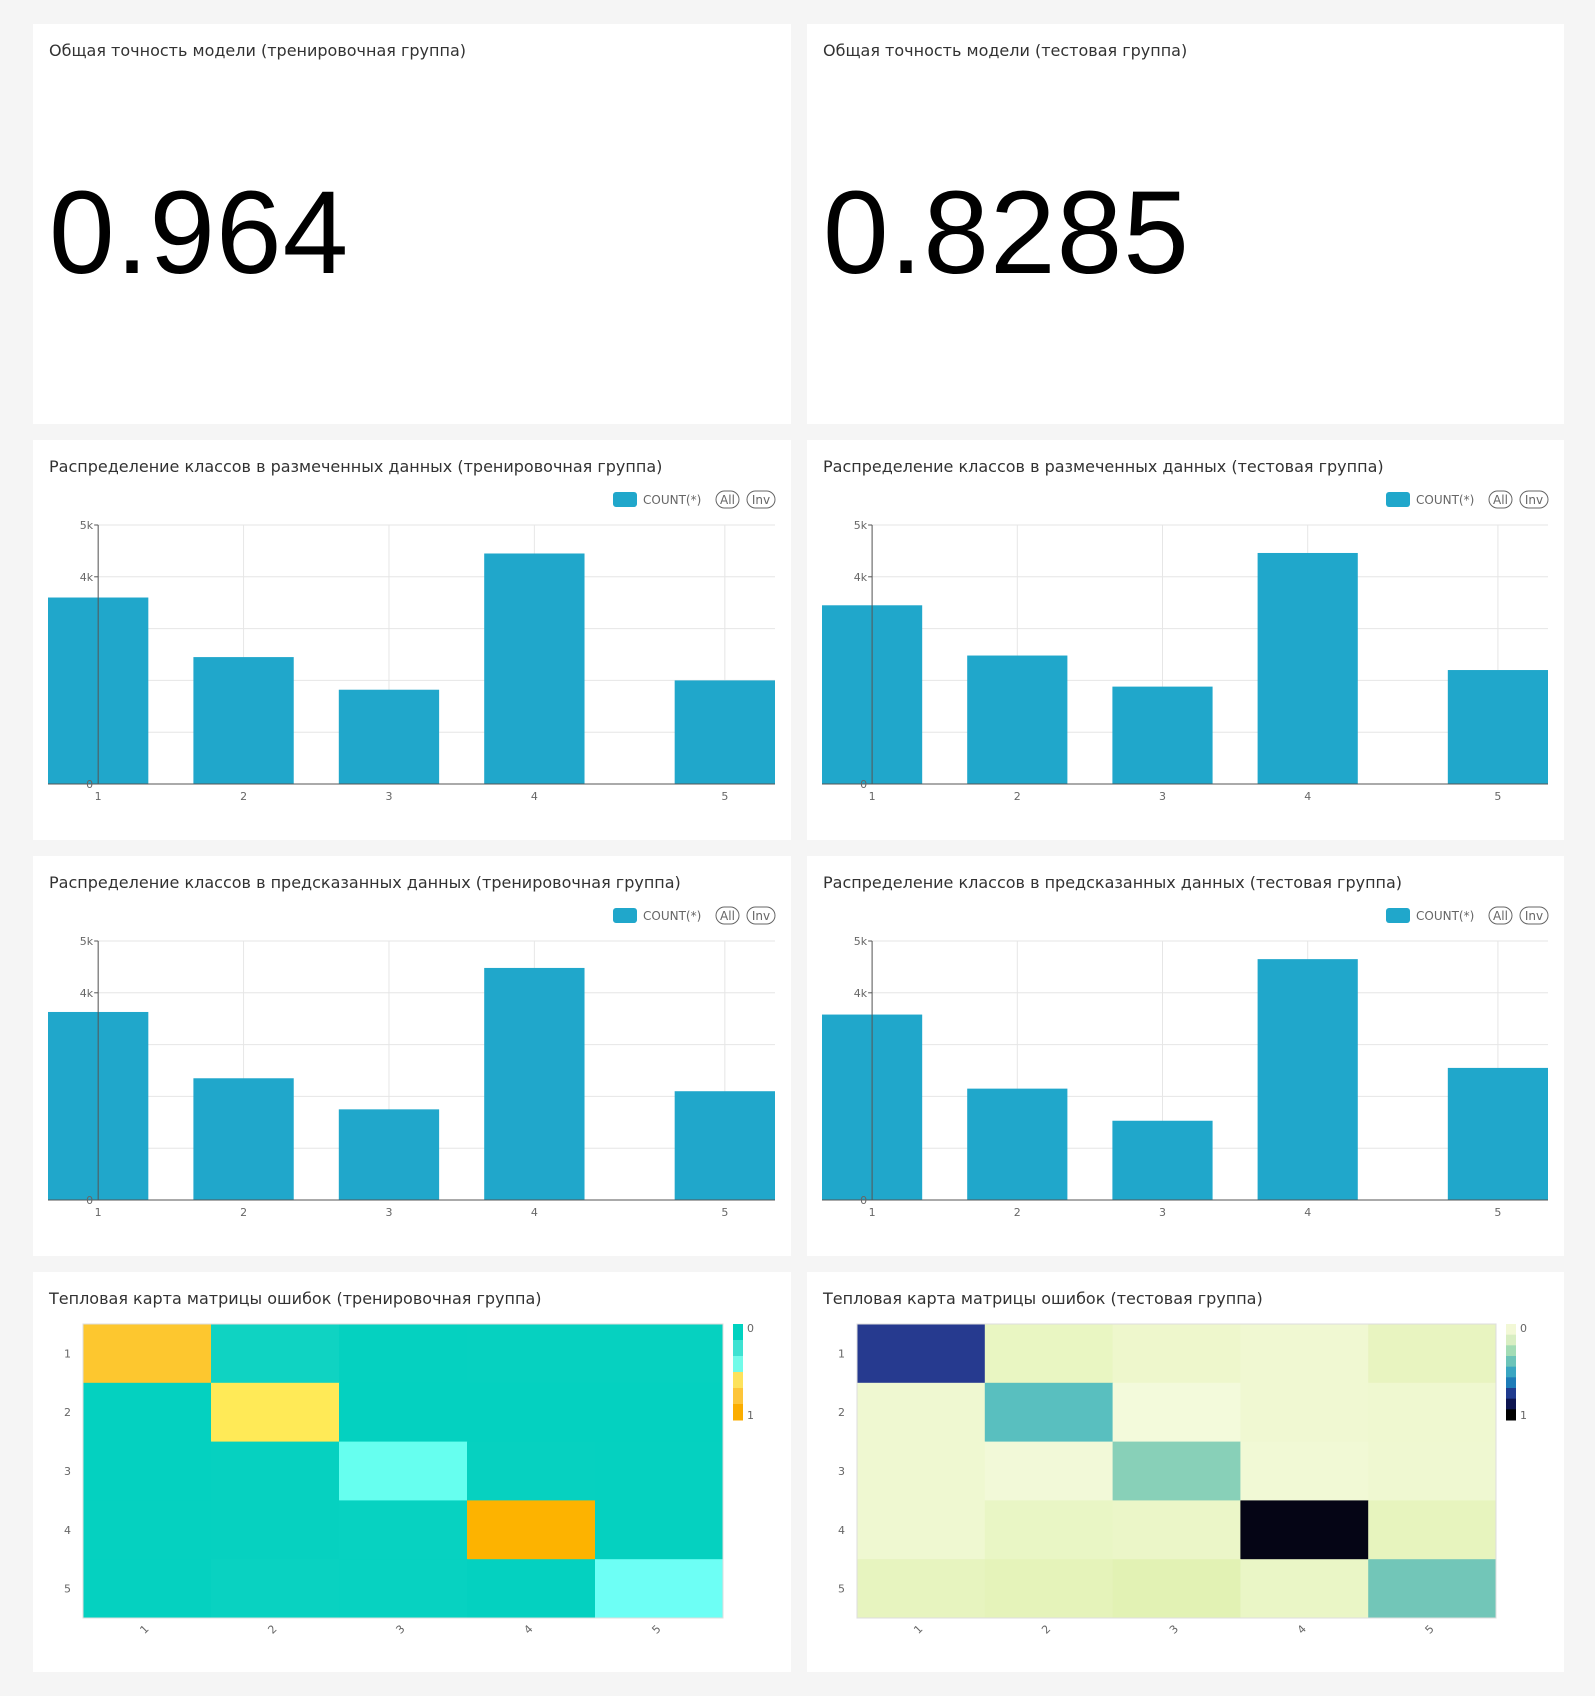 This screenshot has width=1595, height=1696. What do you see at coordinates (1523, 1328) in the screenshot?
I see `color-legend-min-label: 0` at bounding box center [1523, 1328].